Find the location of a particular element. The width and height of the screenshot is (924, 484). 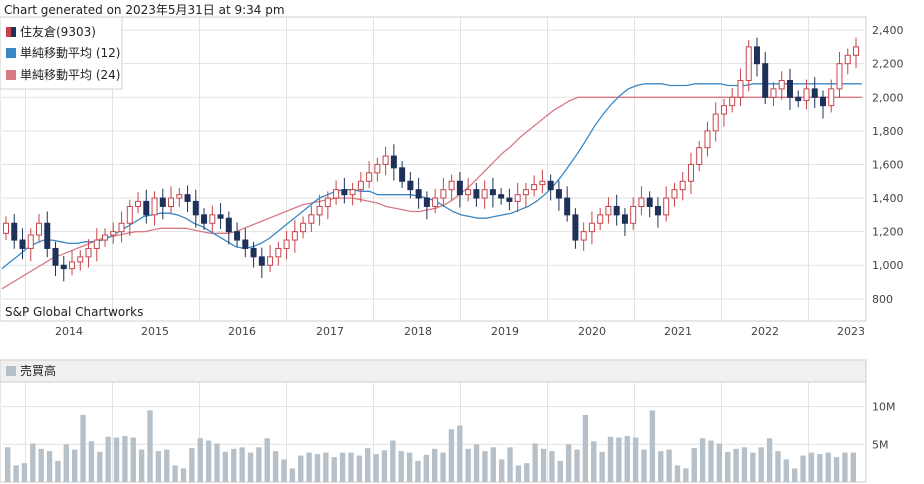

legend-label-ma12: 単純移動平均 (12) is located at coordinates (70, 53).